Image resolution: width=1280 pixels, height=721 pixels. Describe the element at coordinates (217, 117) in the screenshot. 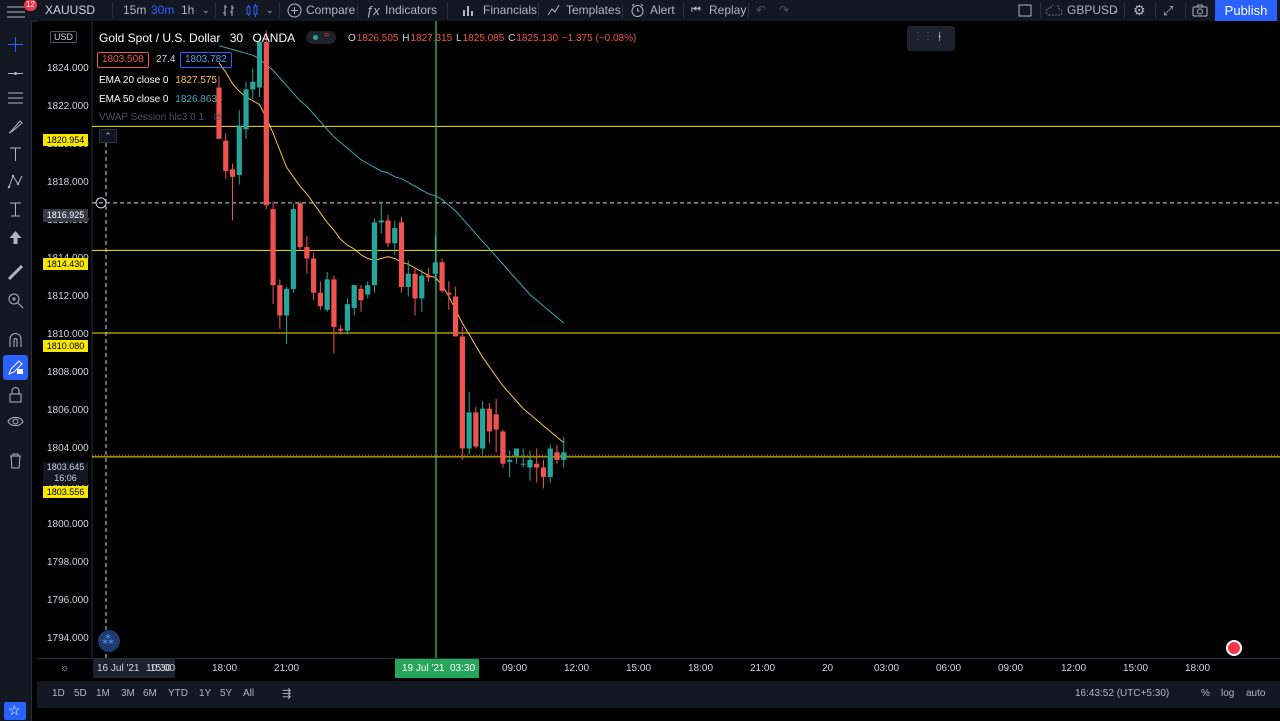

I see `hidden-eye-icon: ⊘` at that location.